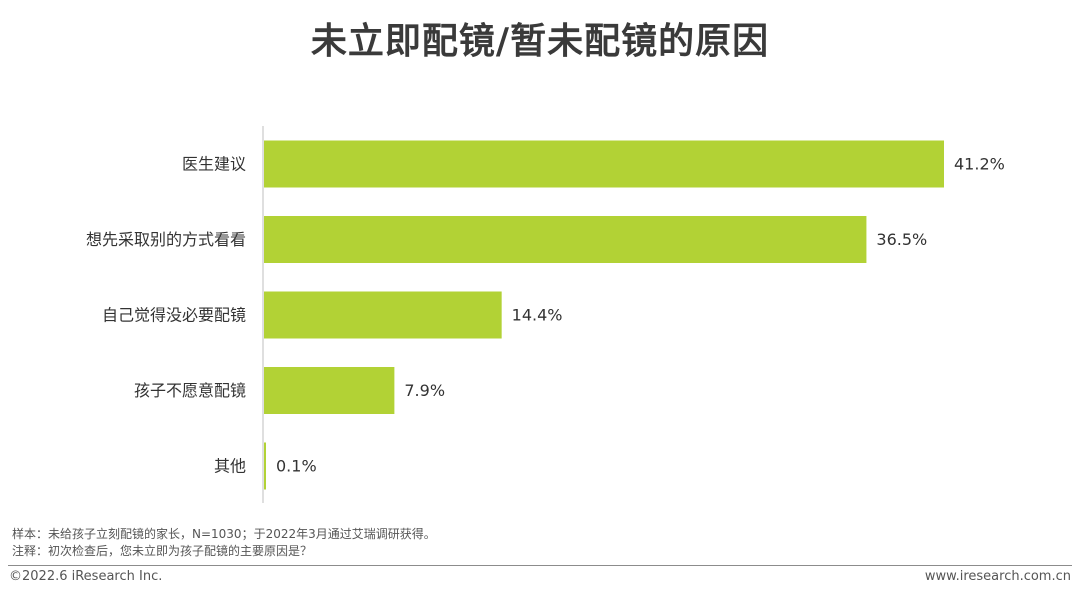 This screenshot has width=1080, height=594. What do you see at coordinates (230, 466) in the screenshot?
I see `category-label: 其他` at bounding box center [230, 466].